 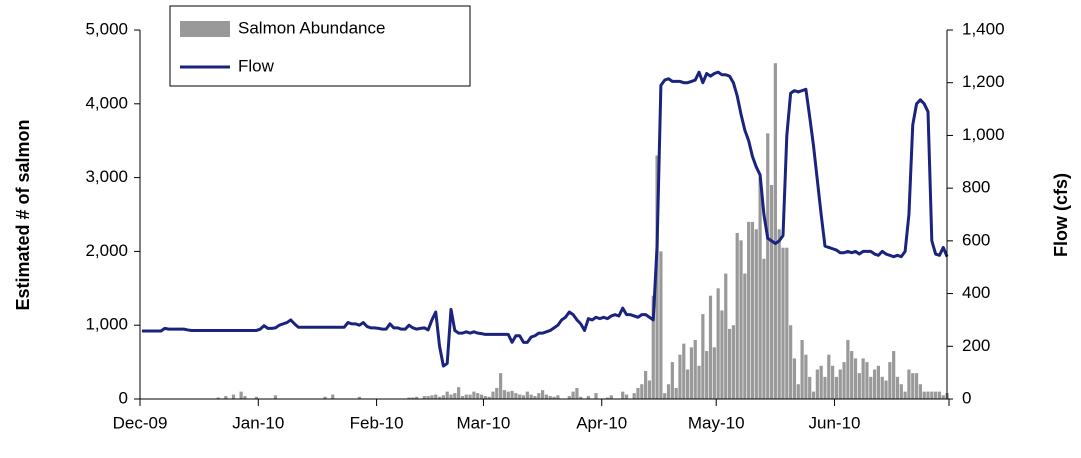 I want to click on x-tick-label: Mar-10, so click(x=484, y=422).